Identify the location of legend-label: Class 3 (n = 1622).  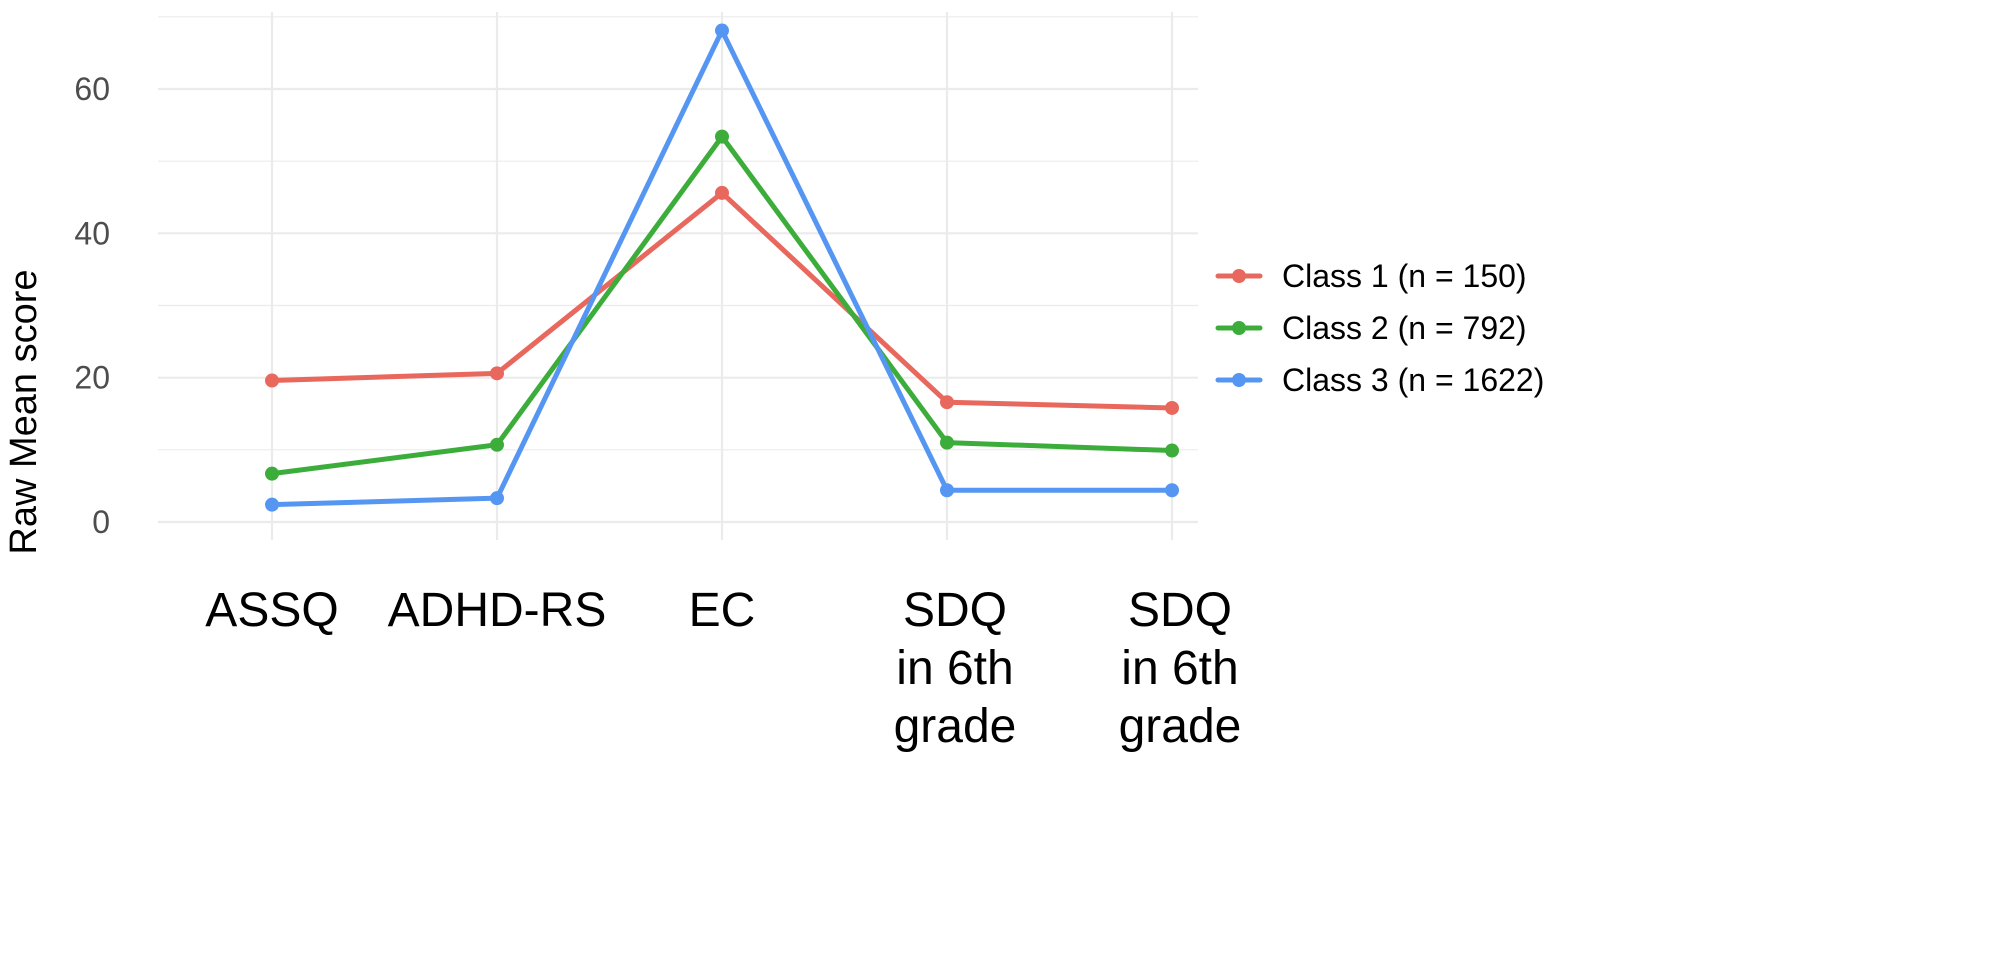
(1413, 380).